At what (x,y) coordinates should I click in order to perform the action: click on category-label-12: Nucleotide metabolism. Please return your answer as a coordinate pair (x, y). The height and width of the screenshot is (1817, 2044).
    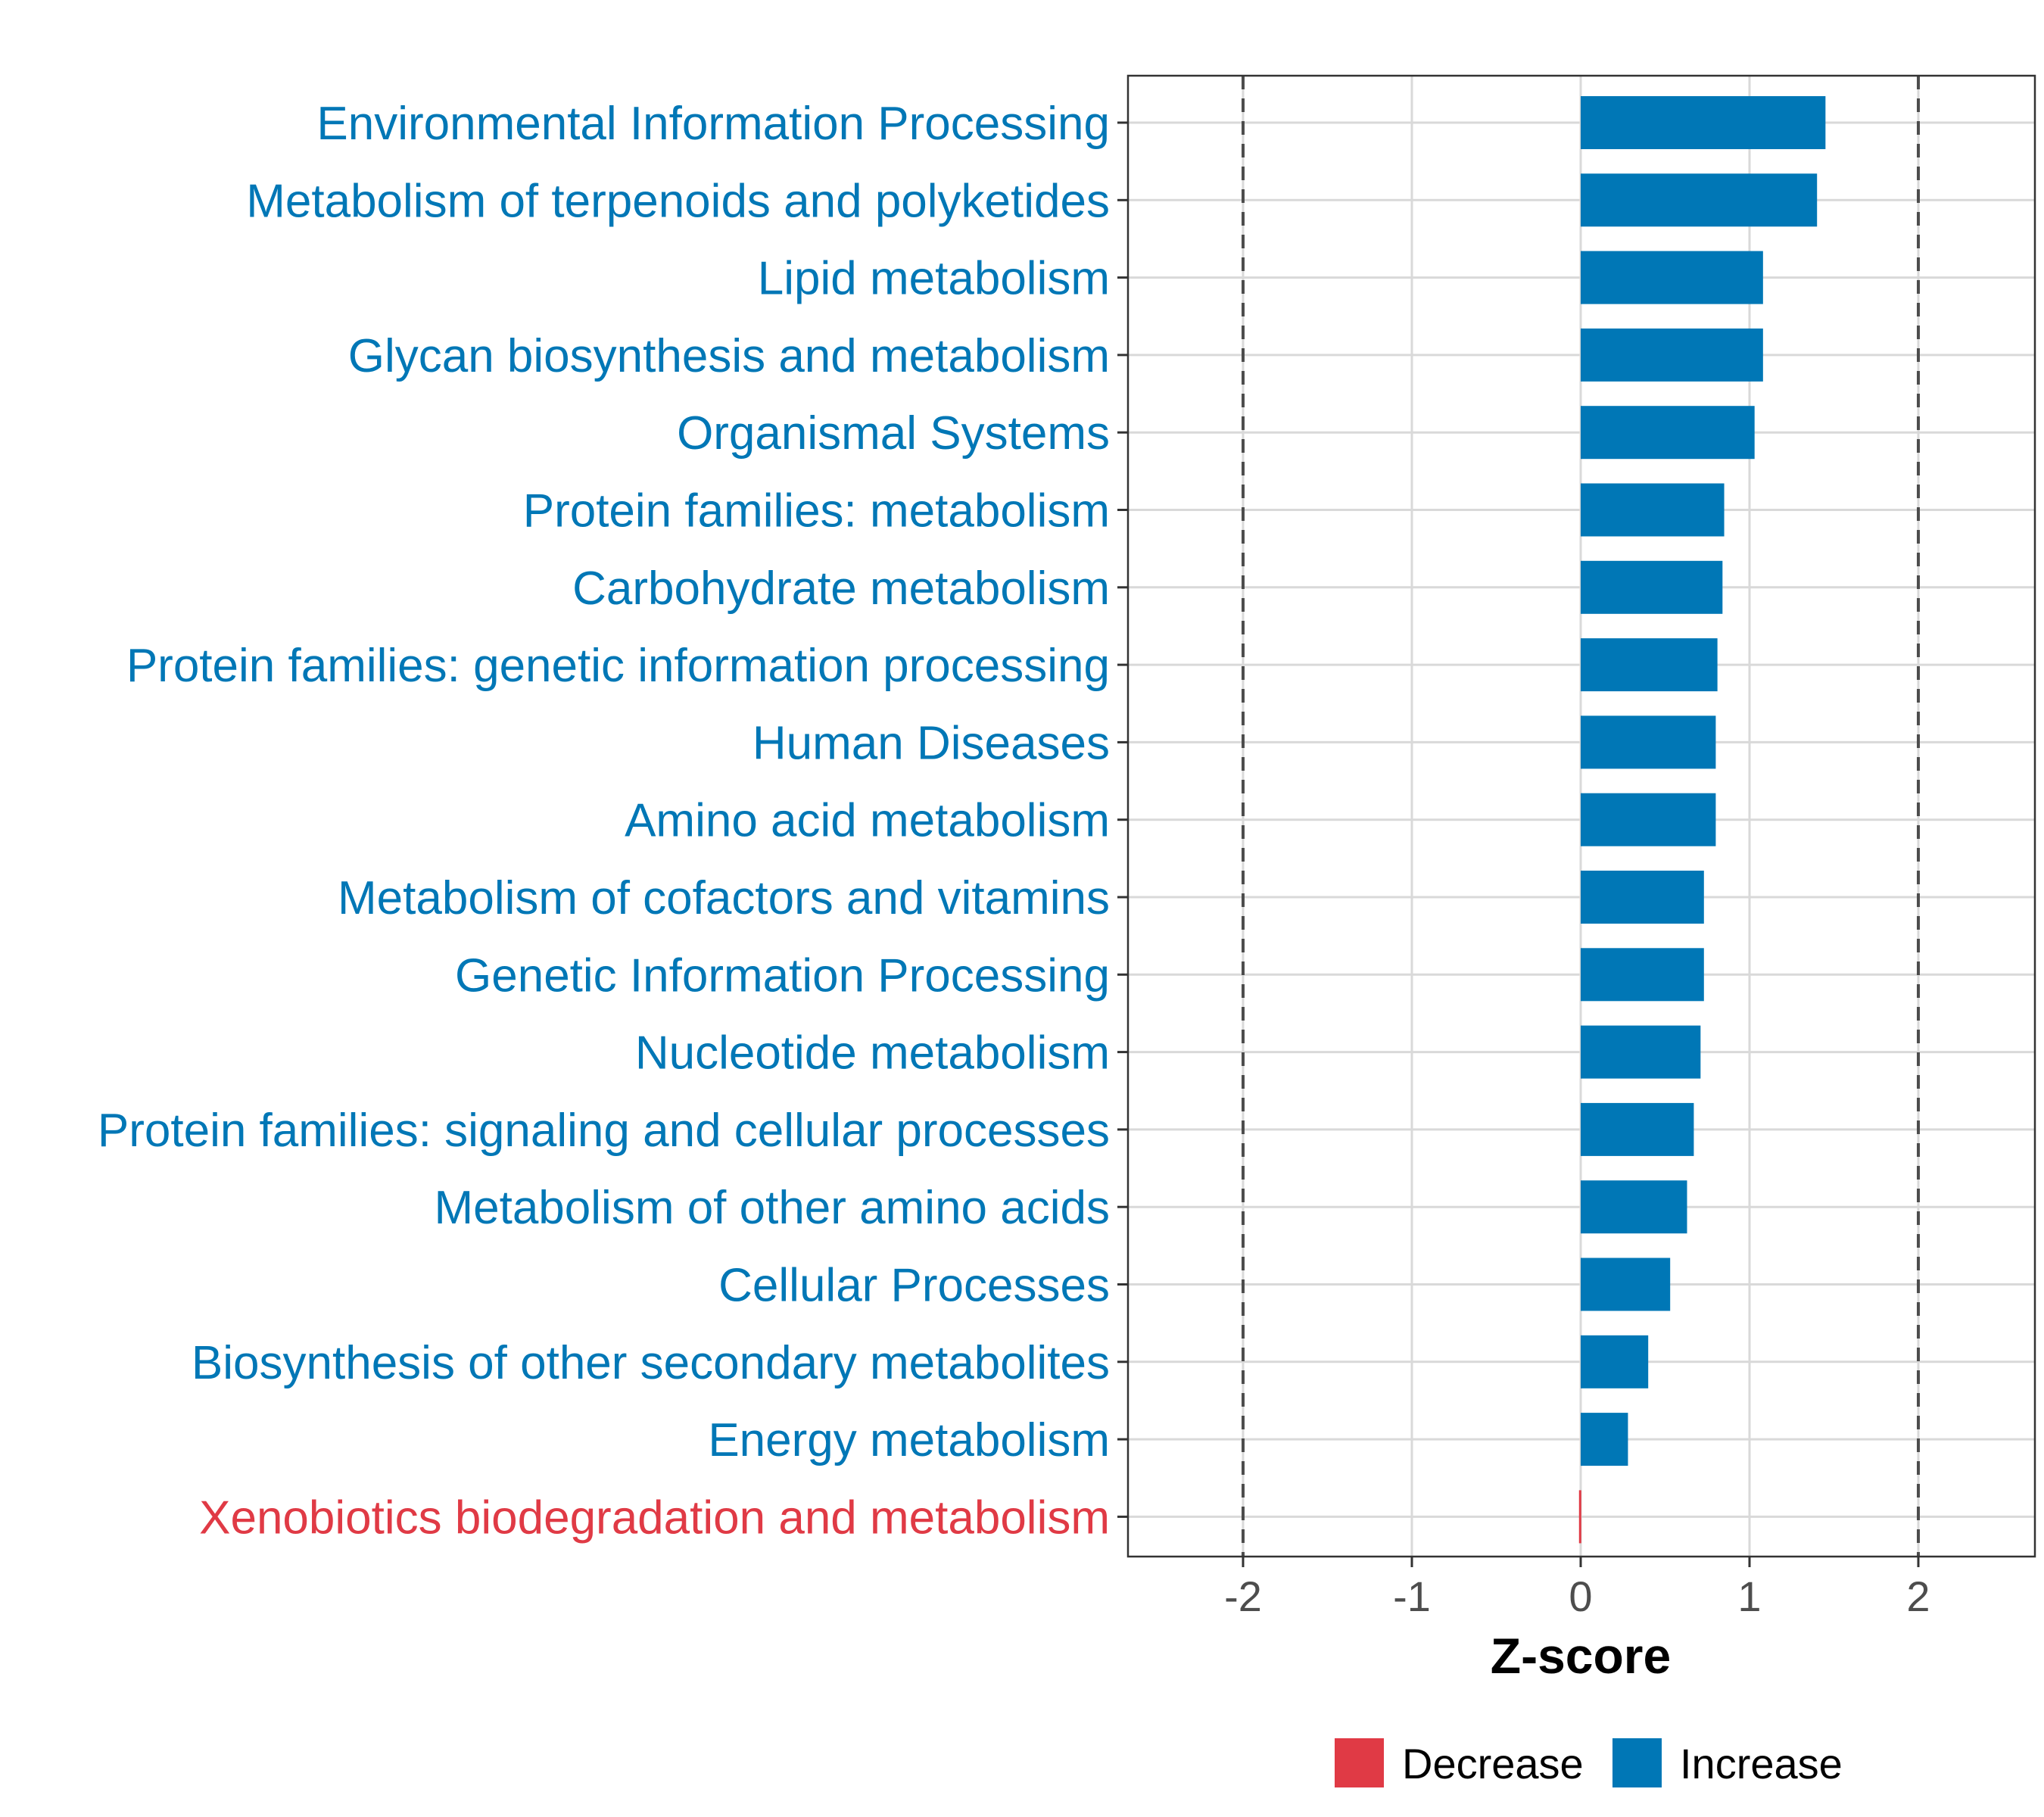
    Looking at the image, I should click on (872, 1053).